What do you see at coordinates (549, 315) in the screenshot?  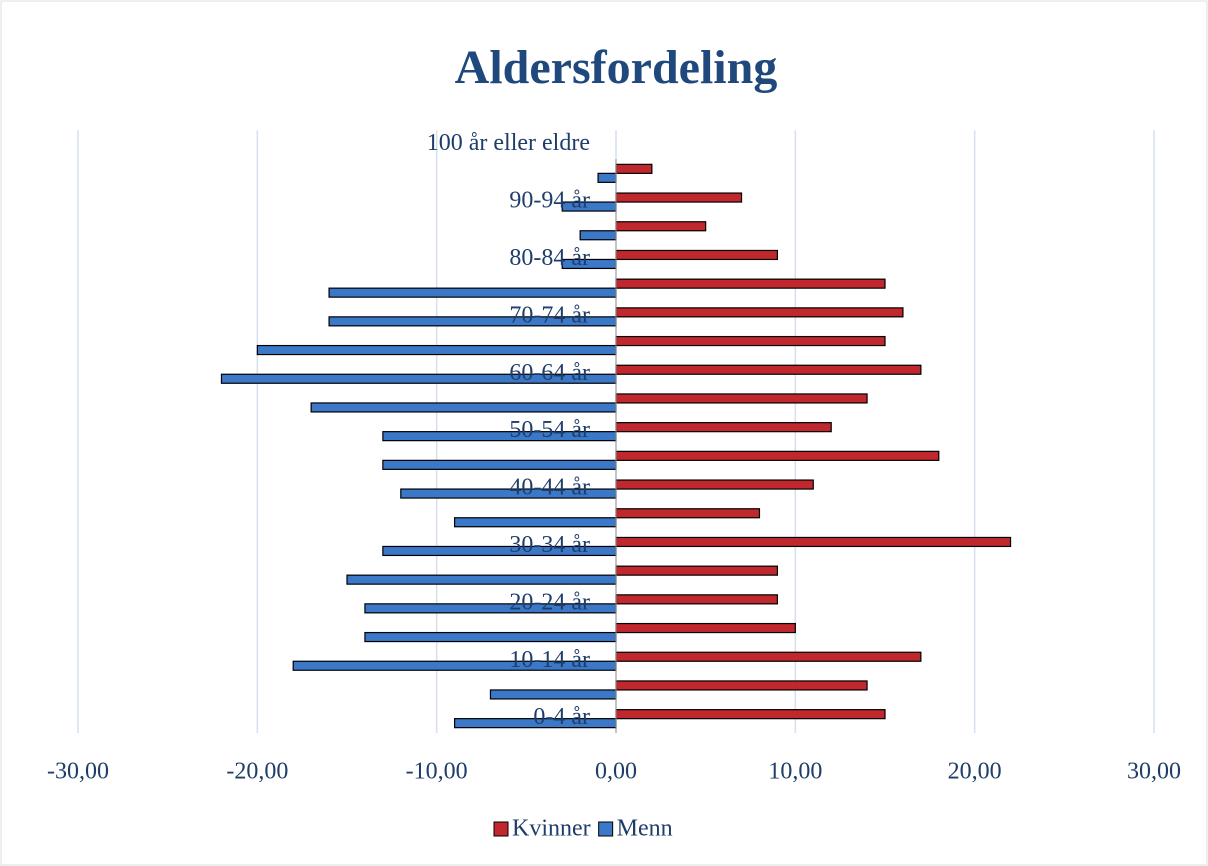 I see `y-tick-label: 70-74 år` at bounding box center [549, 315].